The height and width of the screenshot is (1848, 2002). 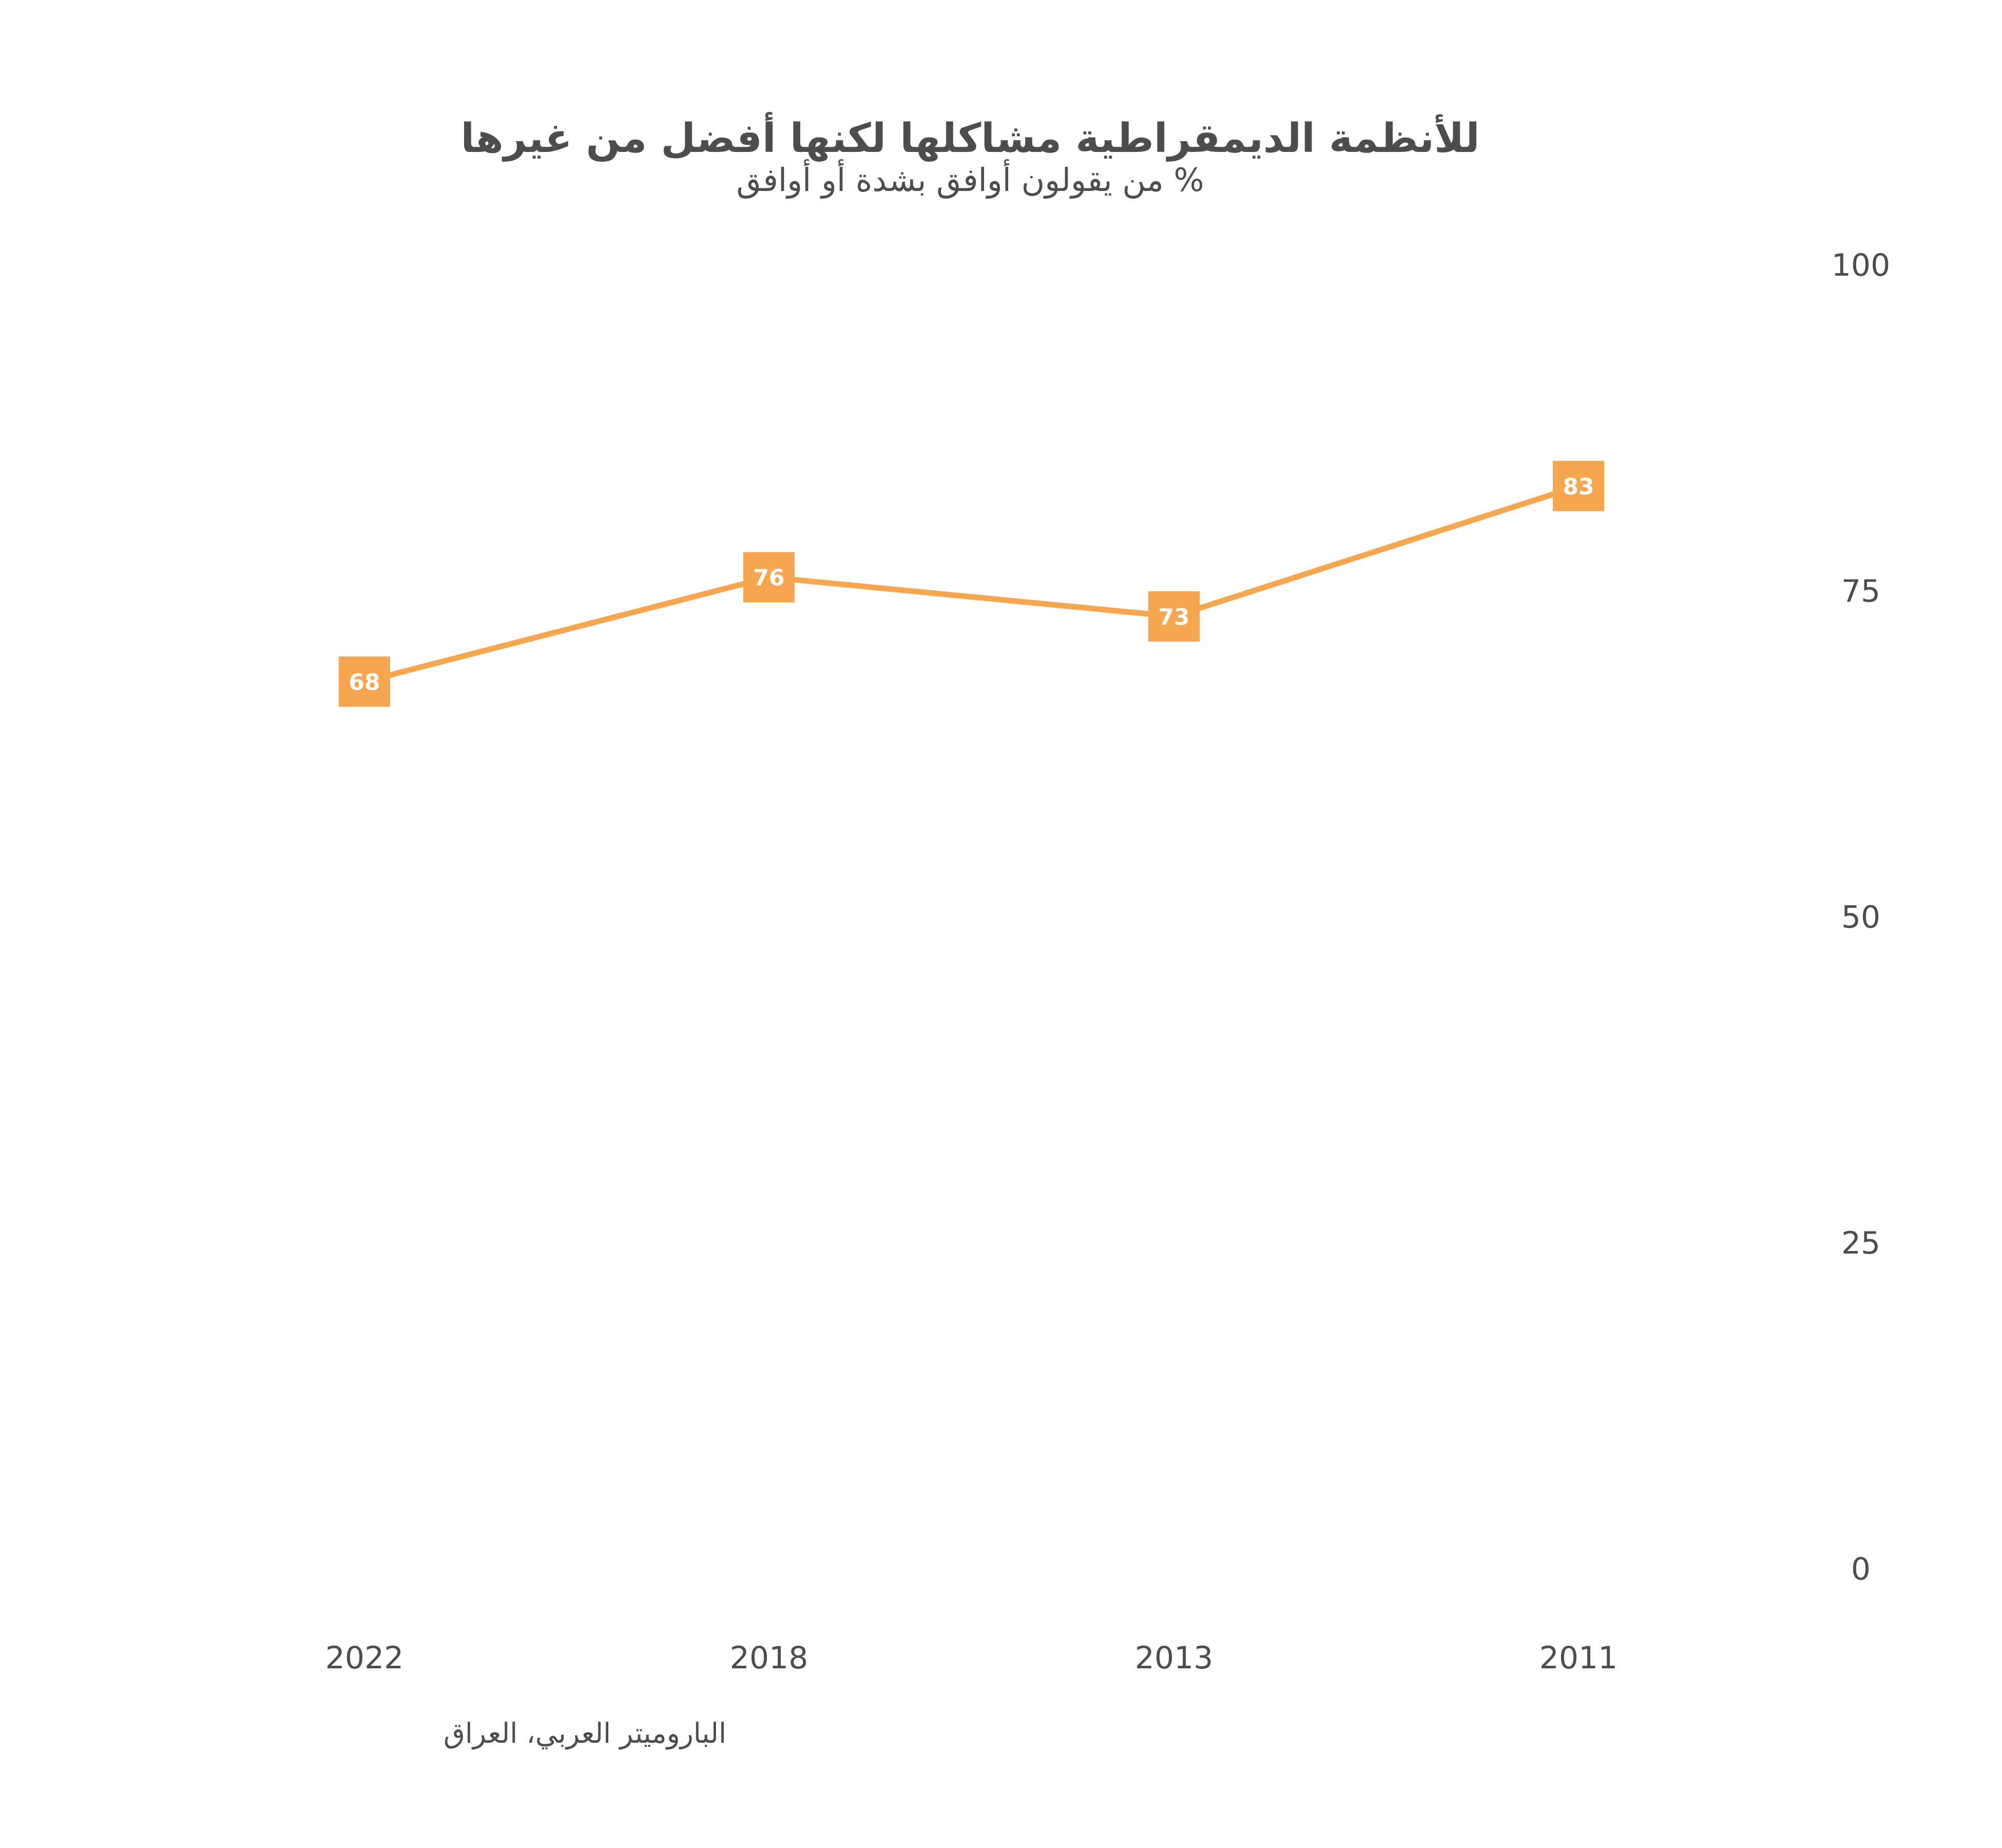 I want to click on y-axis: 0 25 50 75 100, so click(x=1861, y=917).